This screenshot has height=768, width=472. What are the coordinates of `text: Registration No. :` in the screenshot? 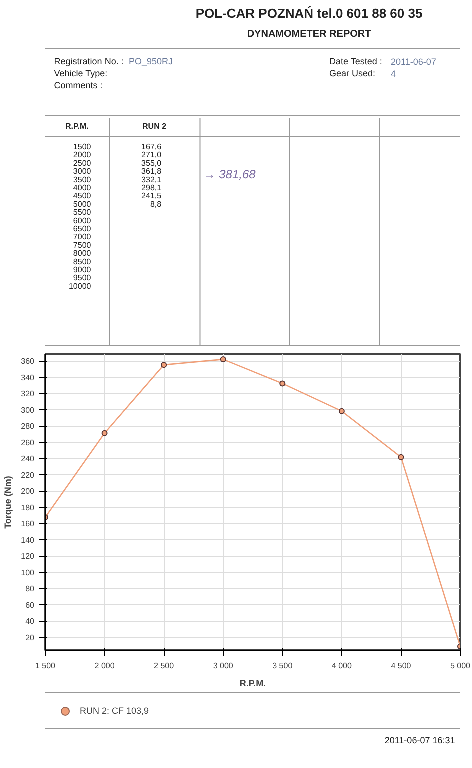 It's located at (89, 61).